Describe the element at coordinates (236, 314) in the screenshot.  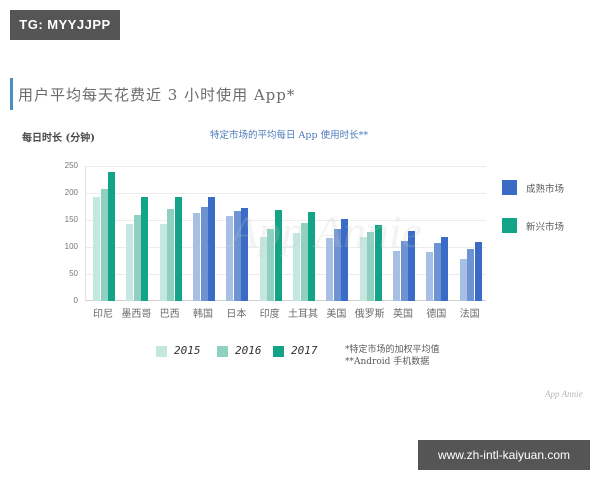
I see `x-tick-label: 日本` at that location.